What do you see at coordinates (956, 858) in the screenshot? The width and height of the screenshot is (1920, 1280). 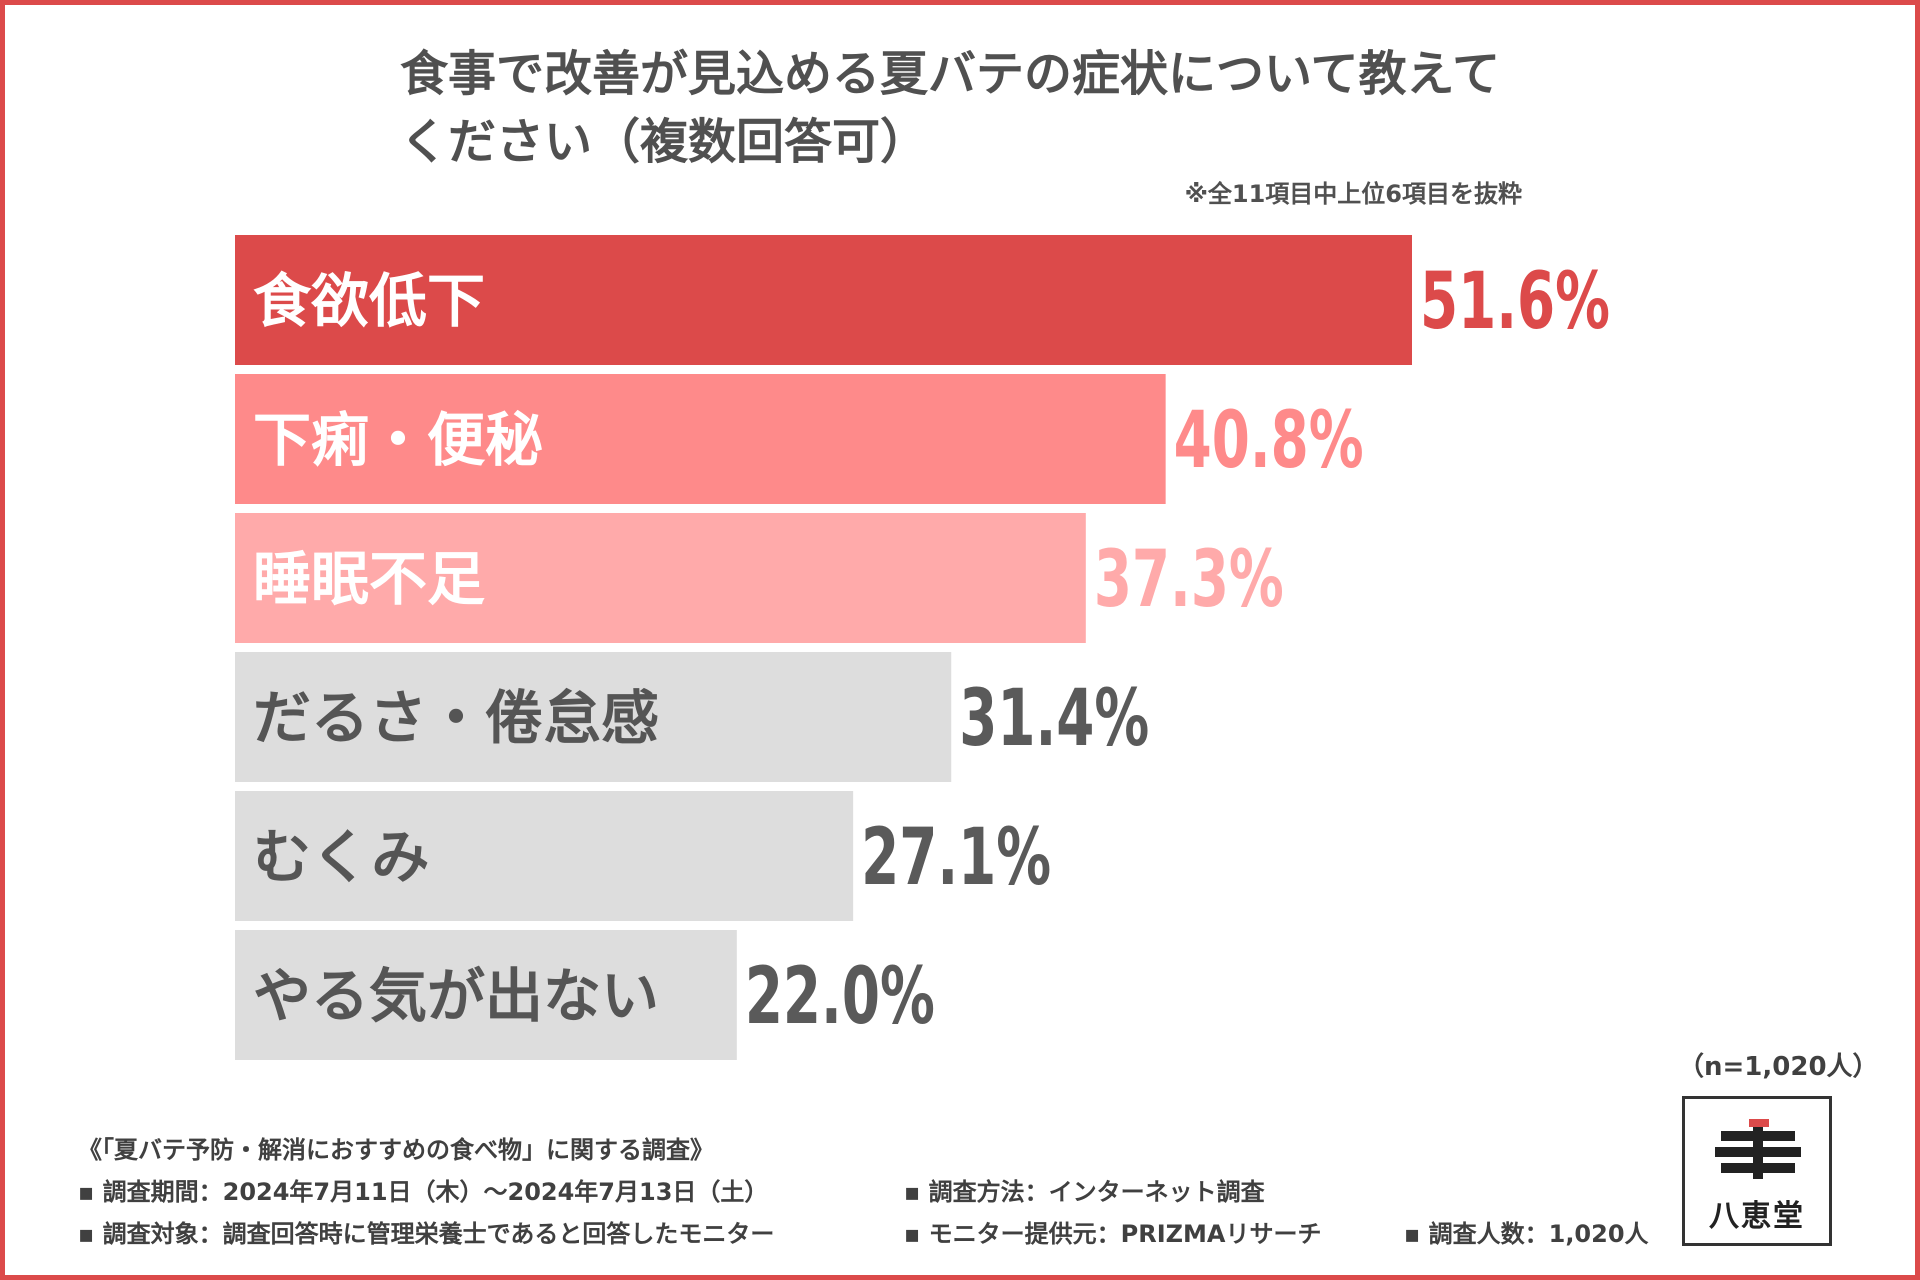 I see `value-label-5: 27.1%` at bounding box center [956, 858].